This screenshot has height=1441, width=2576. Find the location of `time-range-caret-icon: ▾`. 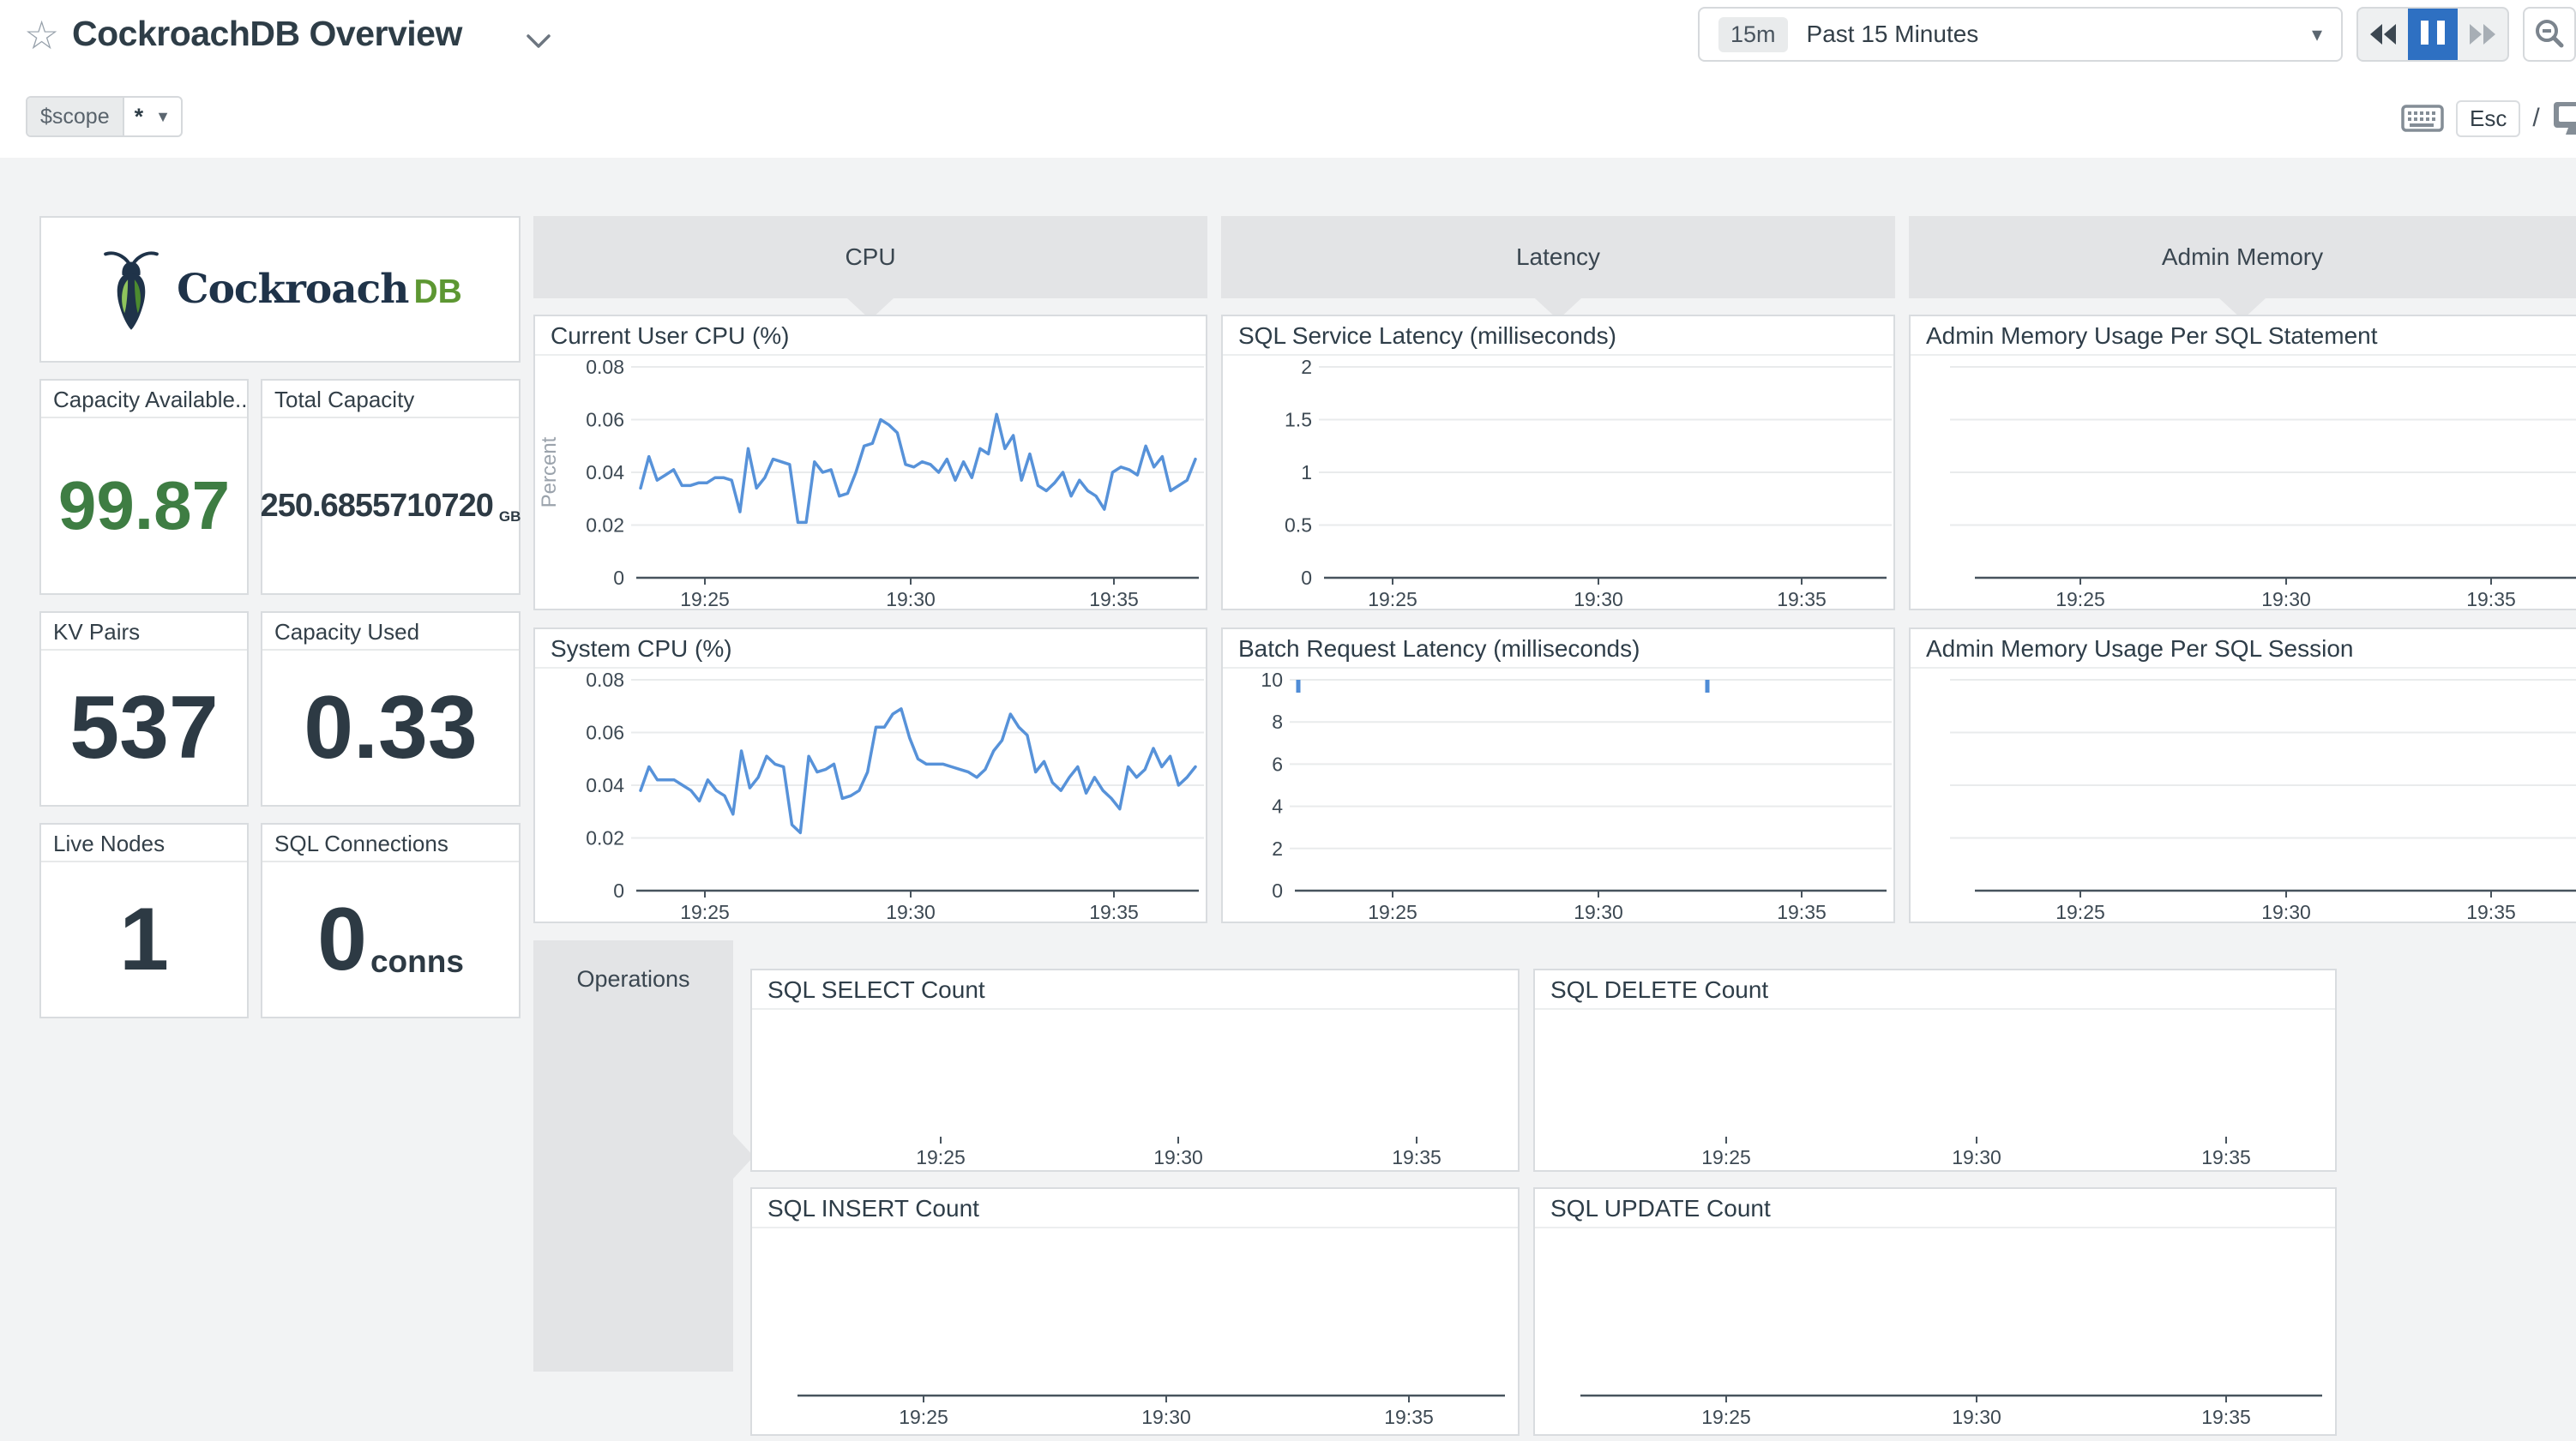

time-range-caret-icon: ▾ is located at coordinates (2316, 34).